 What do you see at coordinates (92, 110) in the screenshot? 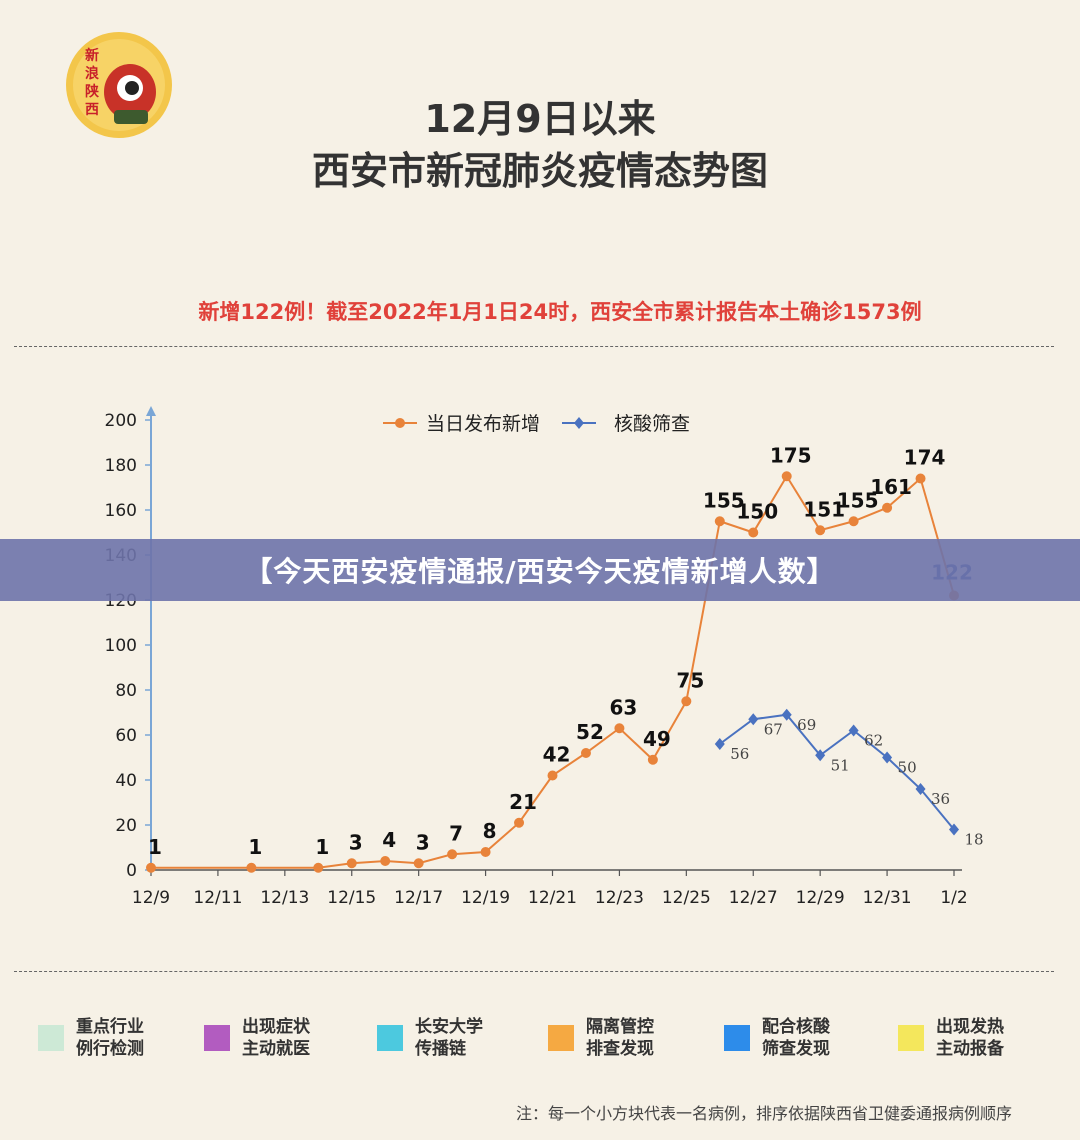
I see `svg-text: 西` at bounding box center [92, 110].